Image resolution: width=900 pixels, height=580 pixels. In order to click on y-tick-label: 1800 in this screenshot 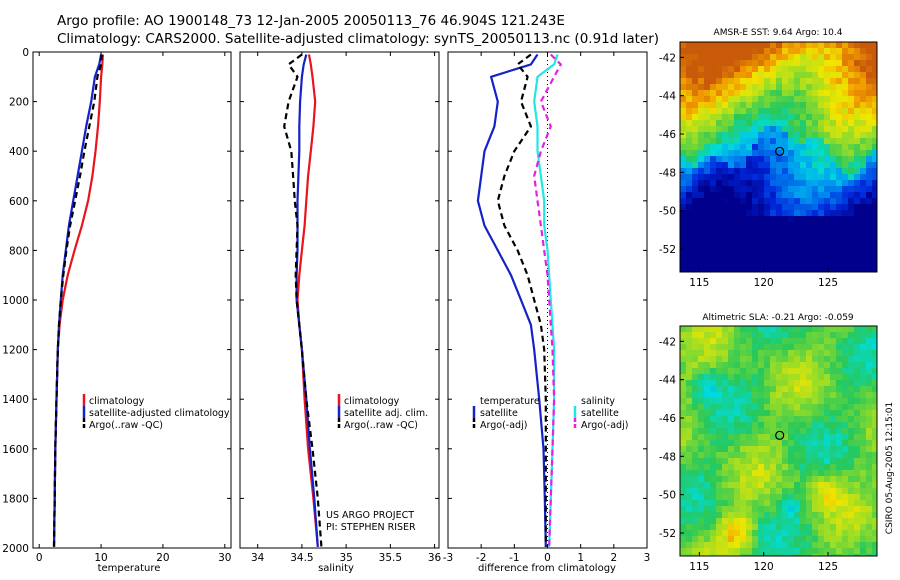, I will do `click(15, 499)`.